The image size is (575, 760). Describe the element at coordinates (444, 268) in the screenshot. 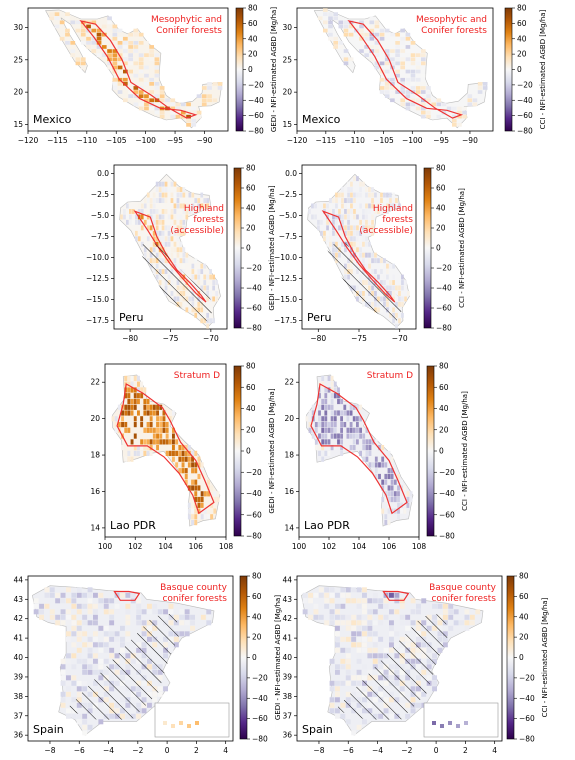

I see `colorbar-tick-label: −20` at that location.